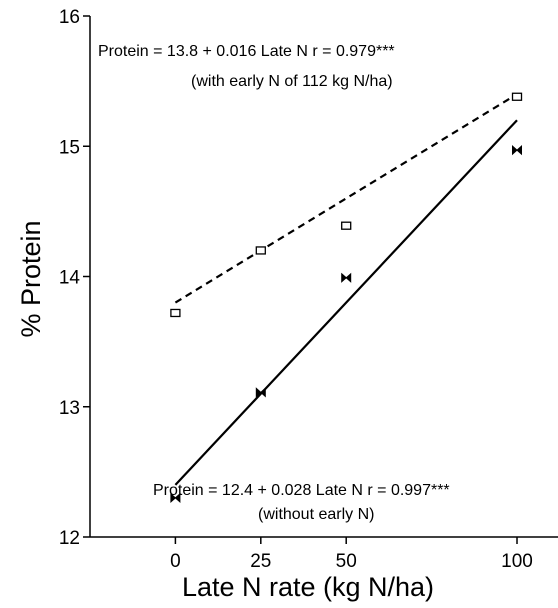 The width and height of the screenshot is (558, 608). What do you see at coordinates (69, 538) in the screenshot?
I see `y-tick-label: 12` at bounding box center [69, 538].